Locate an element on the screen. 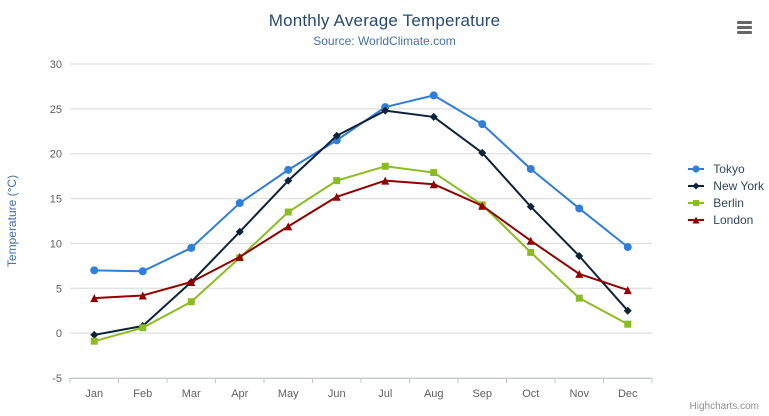 This screenshot has width=769, height=416. tokyo-series-marker-icon is located at coordinates (698, 169).